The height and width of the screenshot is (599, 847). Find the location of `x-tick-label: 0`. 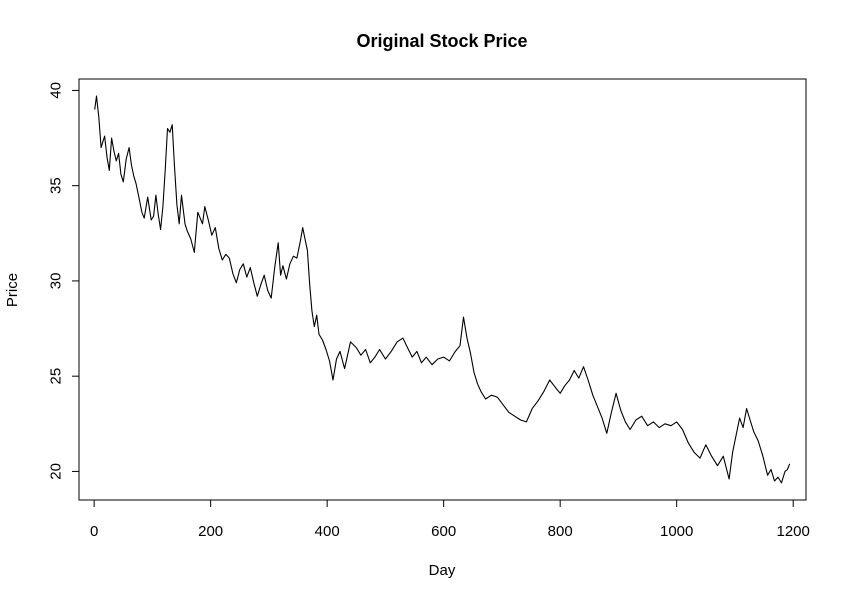

x-tick-label: 0 is located at coordinates (94, 531).